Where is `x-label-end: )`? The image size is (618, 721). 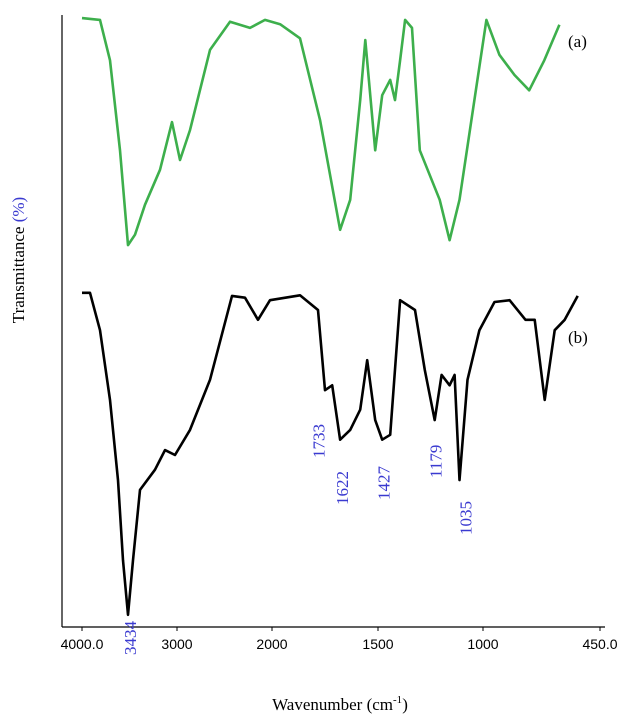 x-label-end: ) is located at coordinates (405, 704).